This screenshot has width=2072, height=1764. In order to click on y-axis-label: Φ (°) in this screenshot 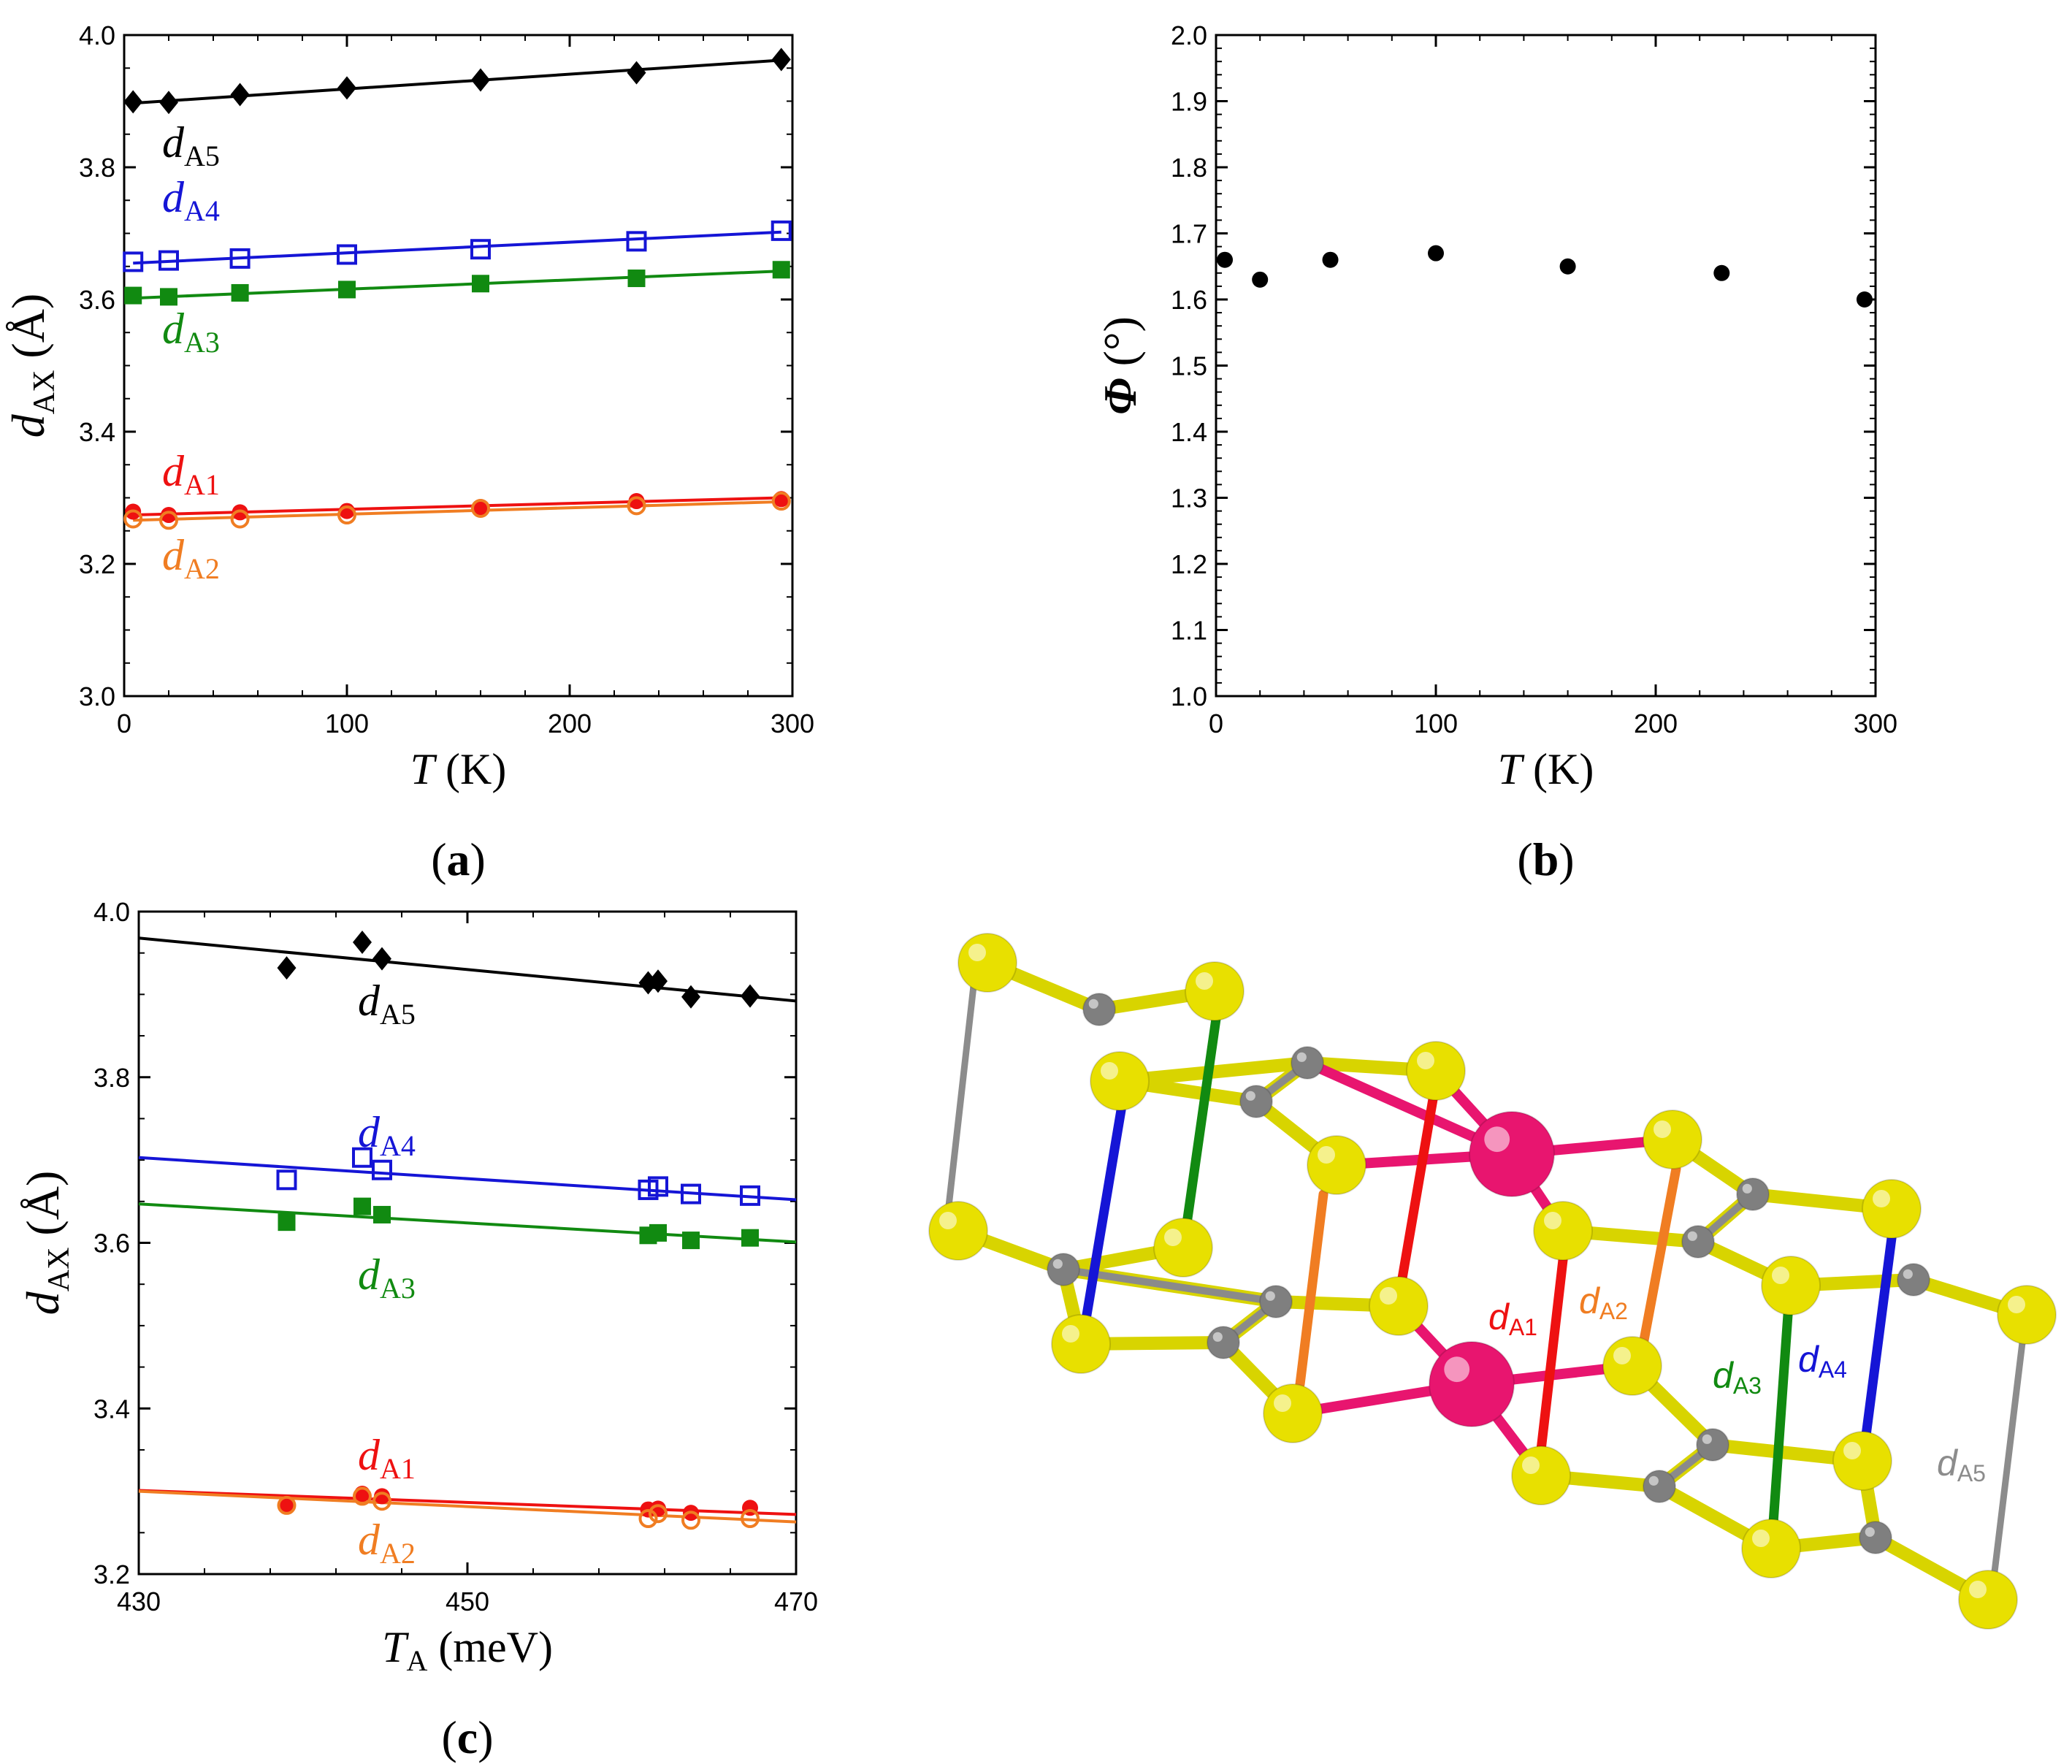, I will do `click(1120, 365)`.